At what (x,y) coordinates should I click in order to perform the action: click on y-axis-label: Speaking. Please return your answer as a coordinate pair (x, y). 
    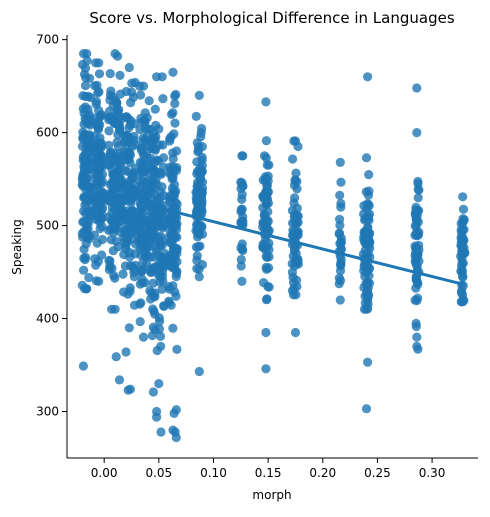
    Looking at the image, I should click on (17, 246).